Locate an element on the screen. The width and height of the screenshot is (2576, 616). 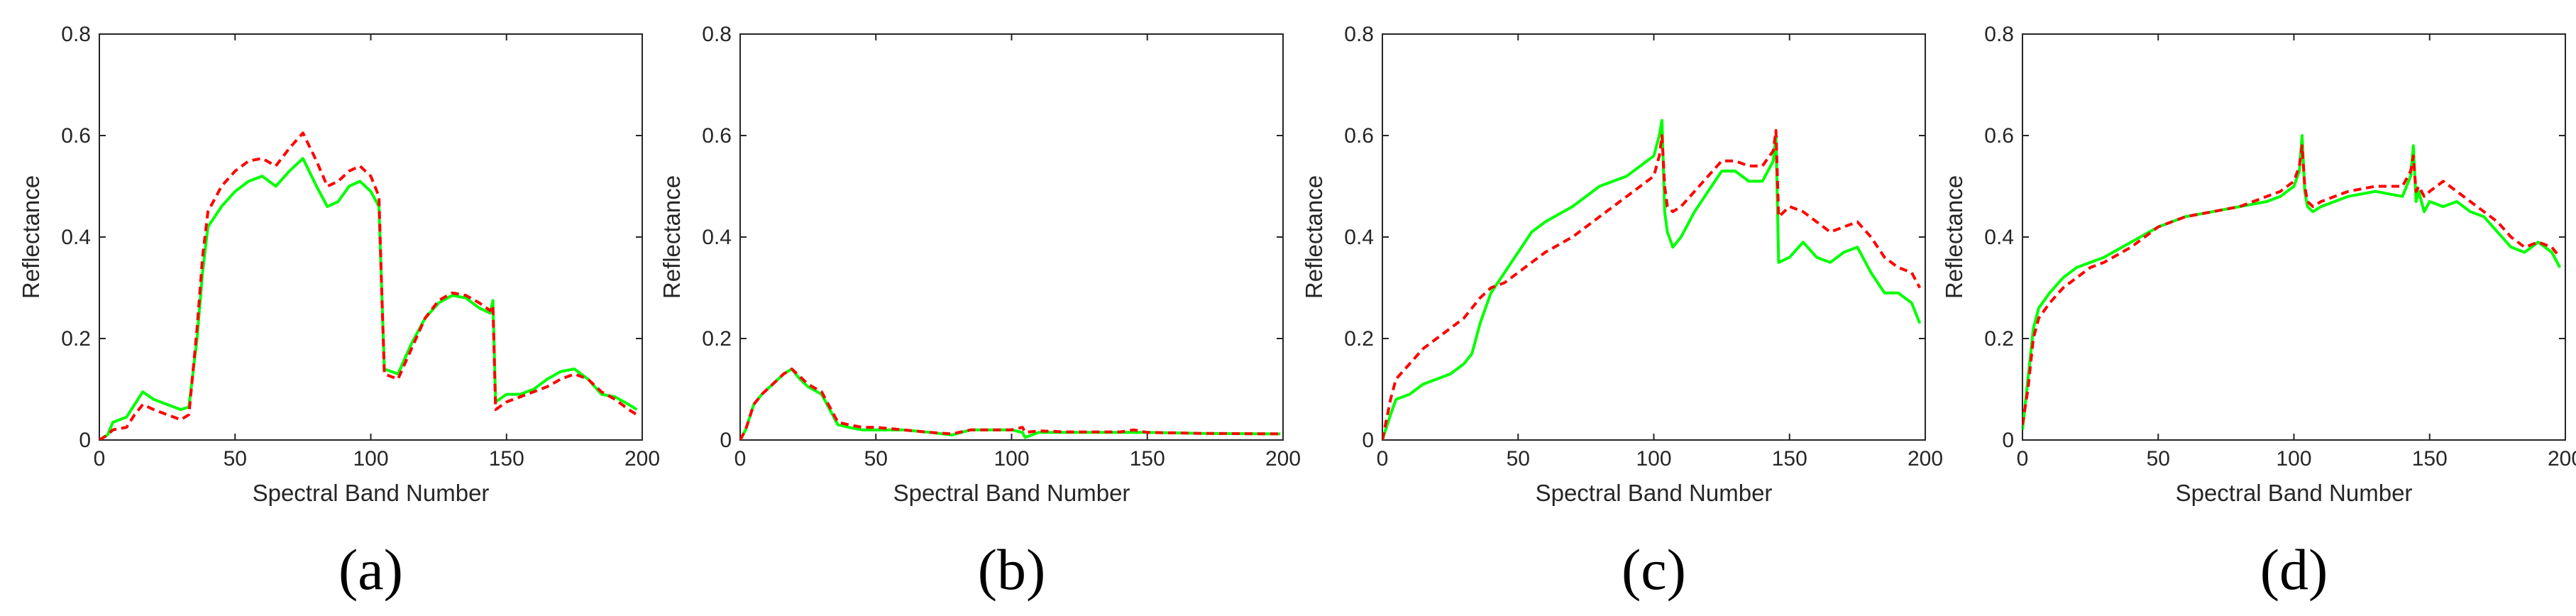
panel-label: (a) is located at coordinates (370, 569).